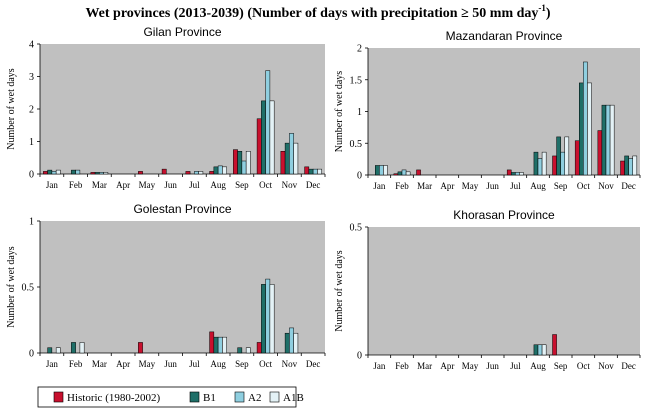 The height and width of the screenshot is (410, 652). Describe the element at coordinates (293, 398) in the screenshot. I see `legend-label-a1b: A1B` at that location.